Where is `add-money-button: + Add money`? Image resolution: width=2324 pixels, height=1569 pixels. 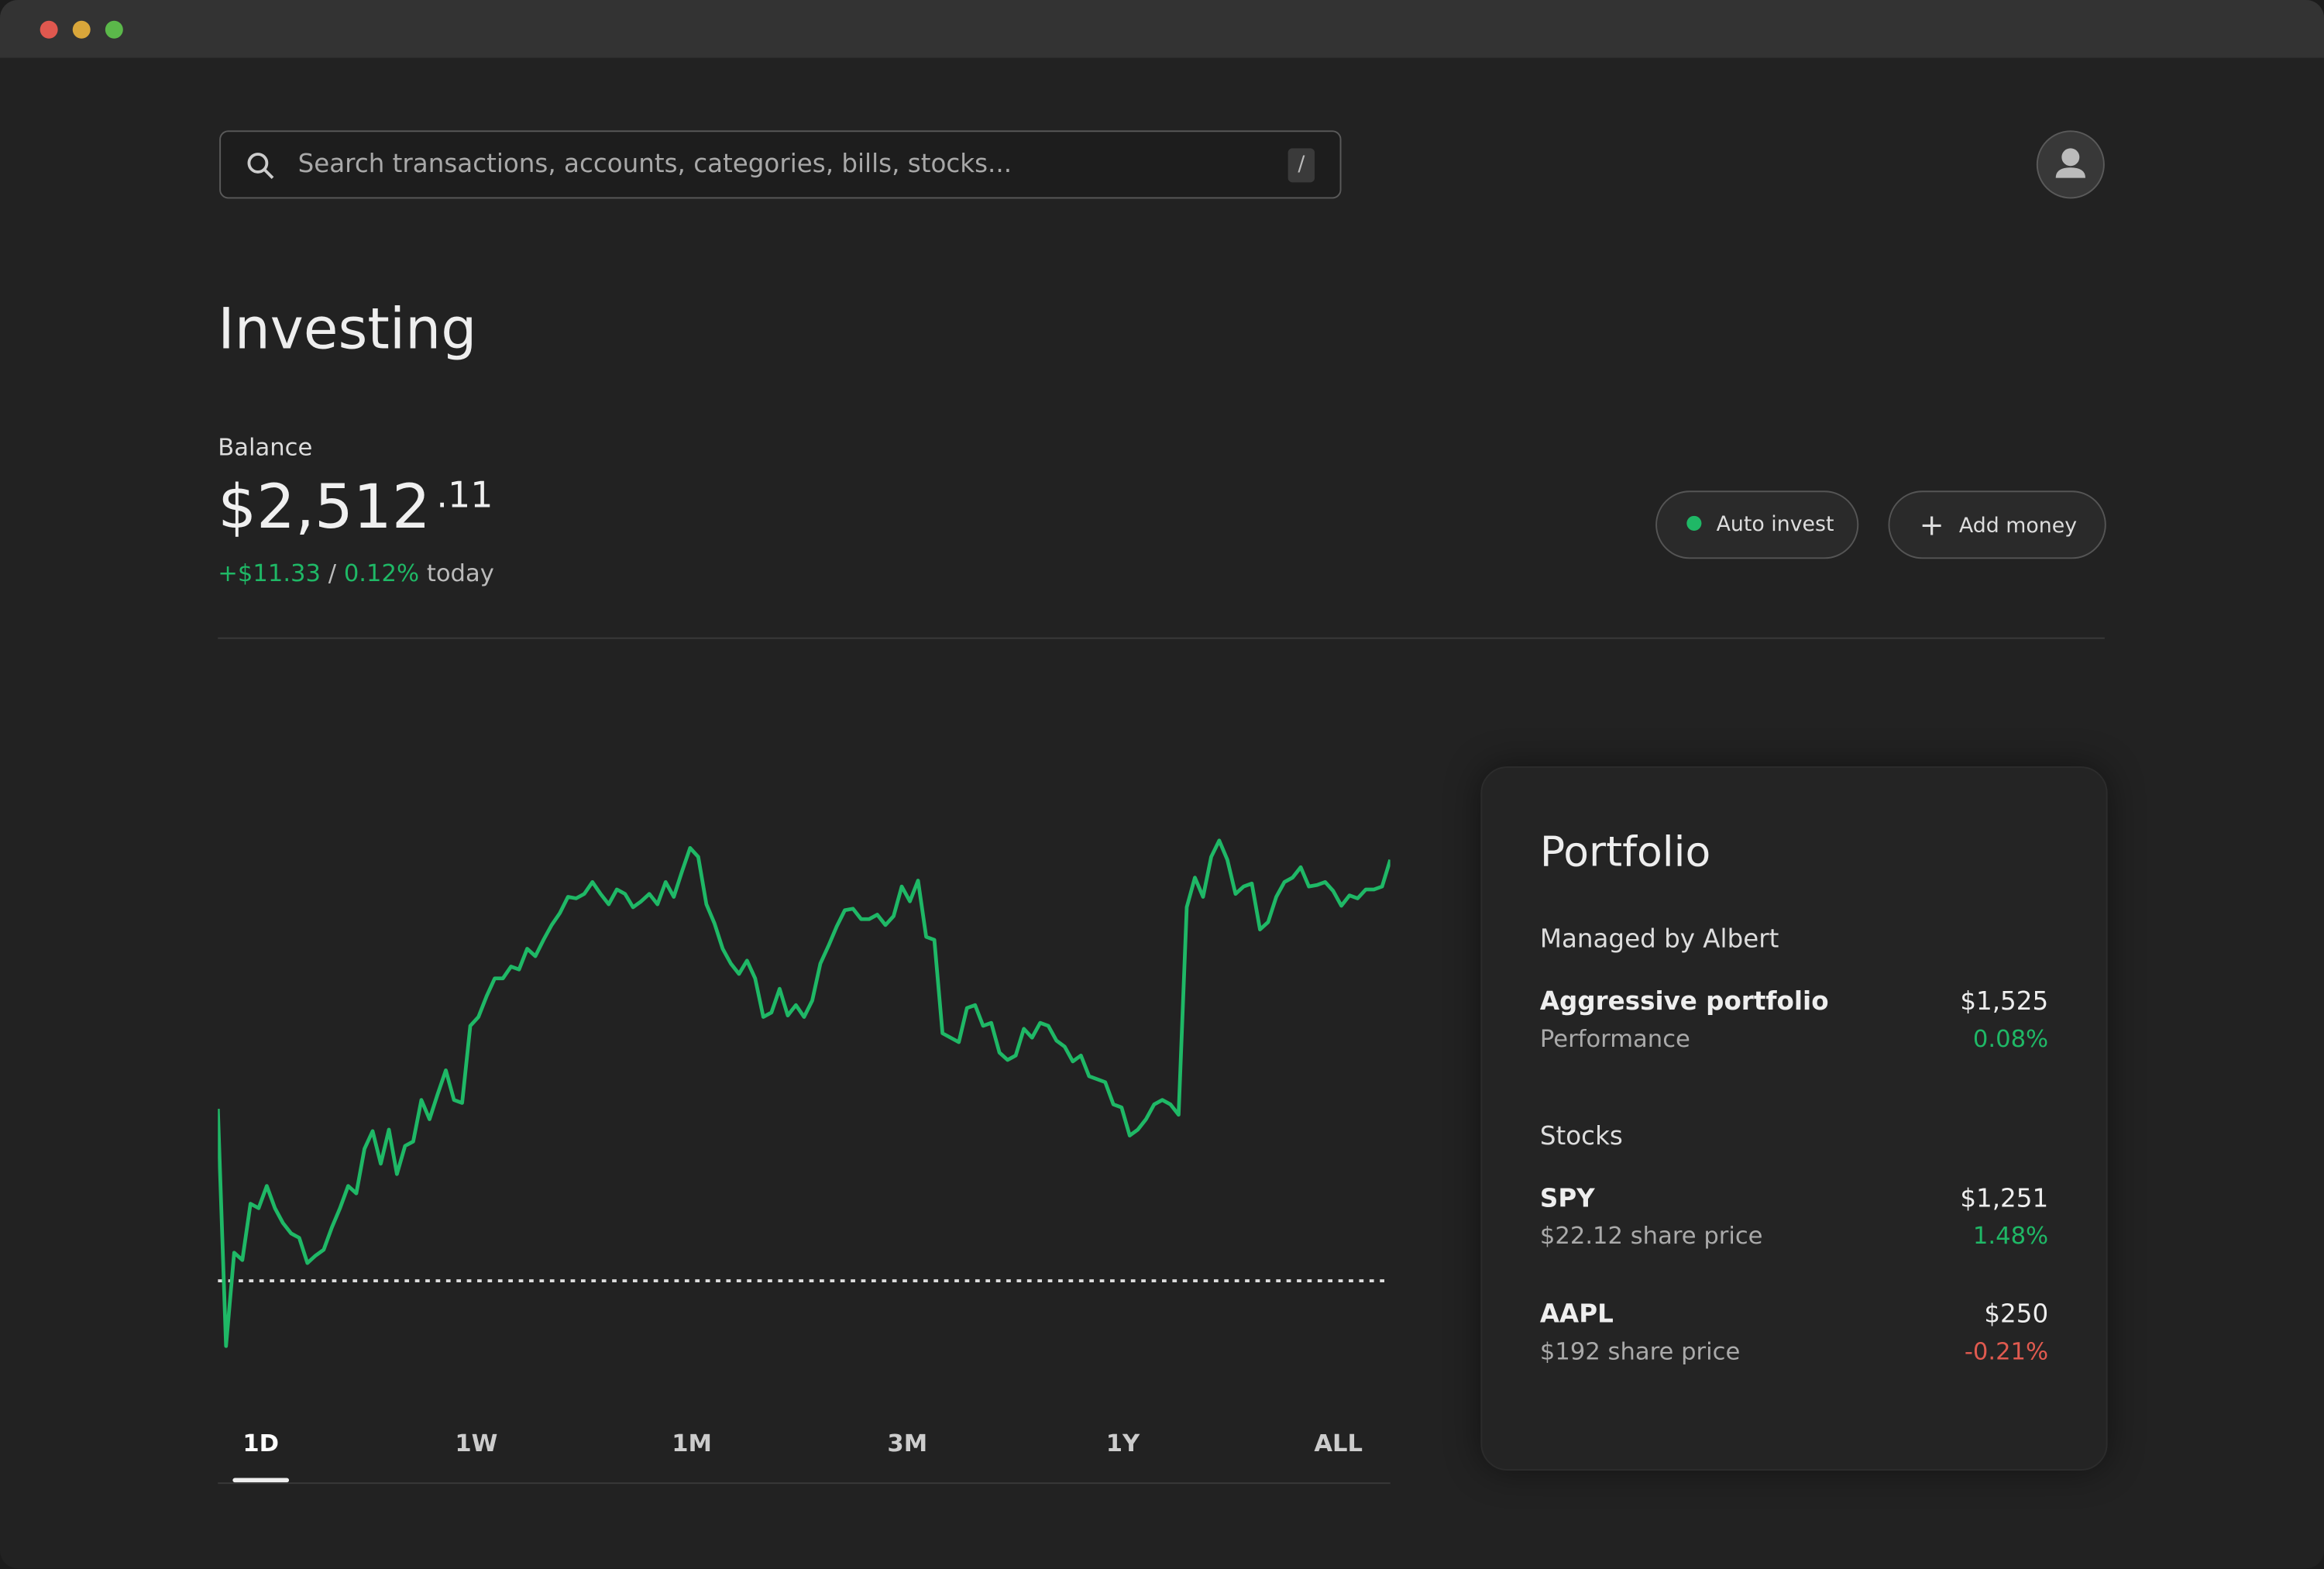 add-money-button: + Add money is located at coordinates (1997, 524).